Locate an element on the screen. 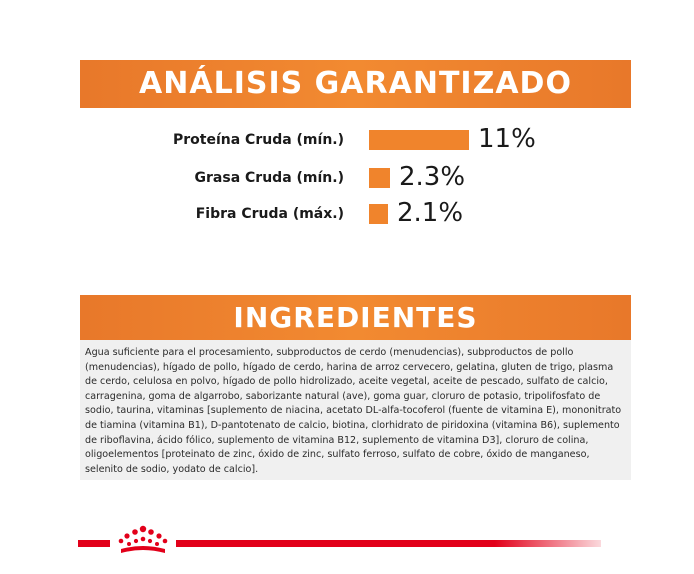 This screenshot has height=574, width=694. nutrient-row-fiber: Fibra Cruda (máx.) 2.1% is located at coordinates (347, 215).